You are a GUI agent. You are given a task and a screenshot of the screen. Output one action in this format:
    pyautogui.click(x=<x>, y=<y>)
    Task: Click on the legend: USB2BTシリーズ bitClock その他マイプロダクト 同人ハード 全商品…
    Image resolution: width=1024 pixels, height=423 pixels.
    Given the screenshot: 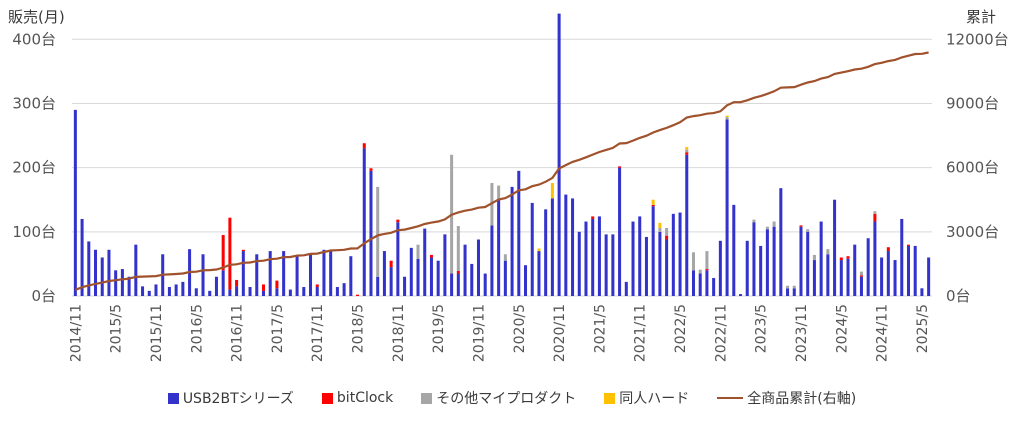 What is the action you would take?
    pyautogui.click(x=512, y=398)
    